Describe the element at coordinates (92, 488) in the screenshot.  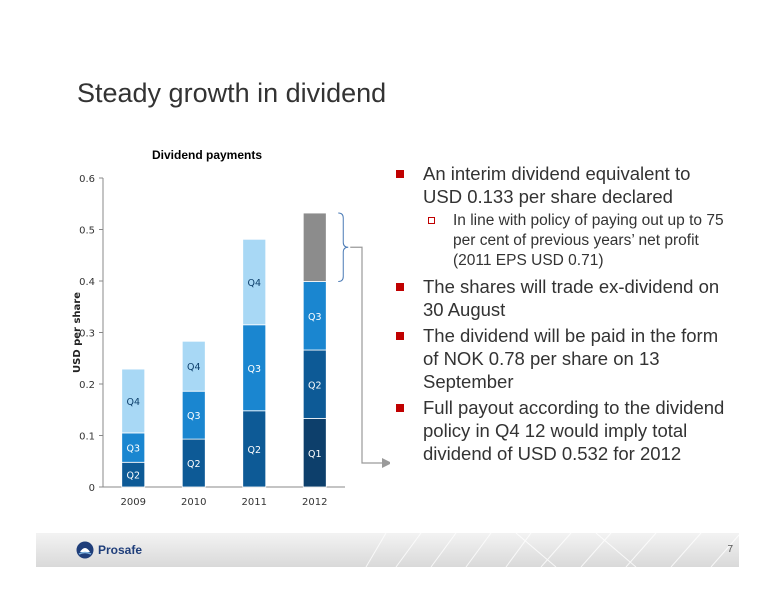
I see `y-tick-label: 0` at that location.